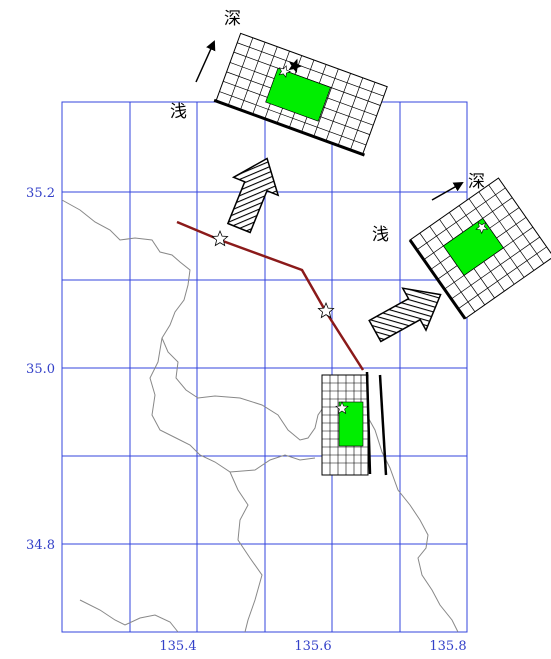 The height and width of the screenshot is (659, 551). What do you see at coordinates (205, 61) in the screenshot?
I see `dip-arrow-left` at bounding box center [205, 61].